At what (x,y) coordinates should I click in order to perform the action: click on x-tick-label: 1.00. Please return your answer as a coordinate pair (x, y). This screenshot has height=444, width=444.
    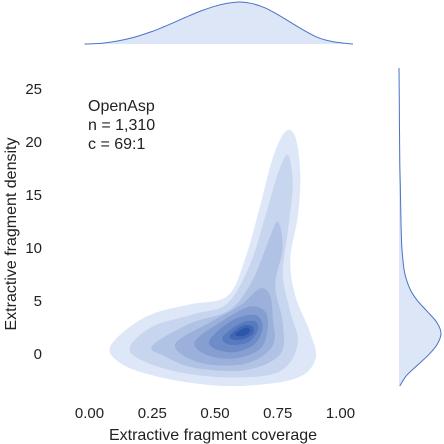
    Looking at the image, I should click on (340, 413).